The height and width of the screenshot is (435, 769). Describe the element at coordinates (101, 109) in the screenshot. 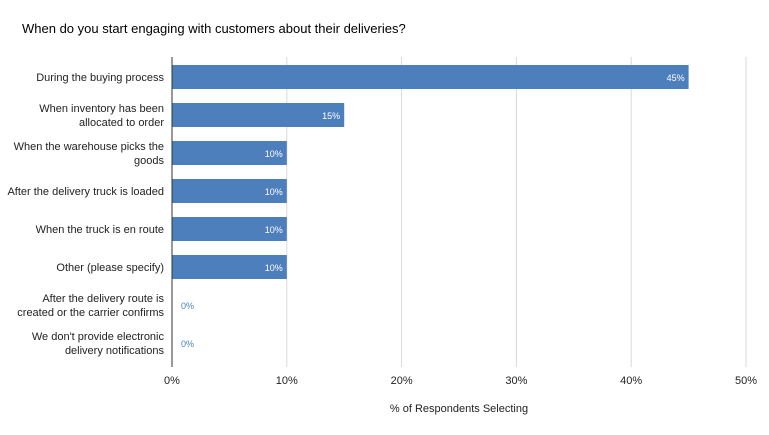

I see `category-label: When inventory has been` at that location.